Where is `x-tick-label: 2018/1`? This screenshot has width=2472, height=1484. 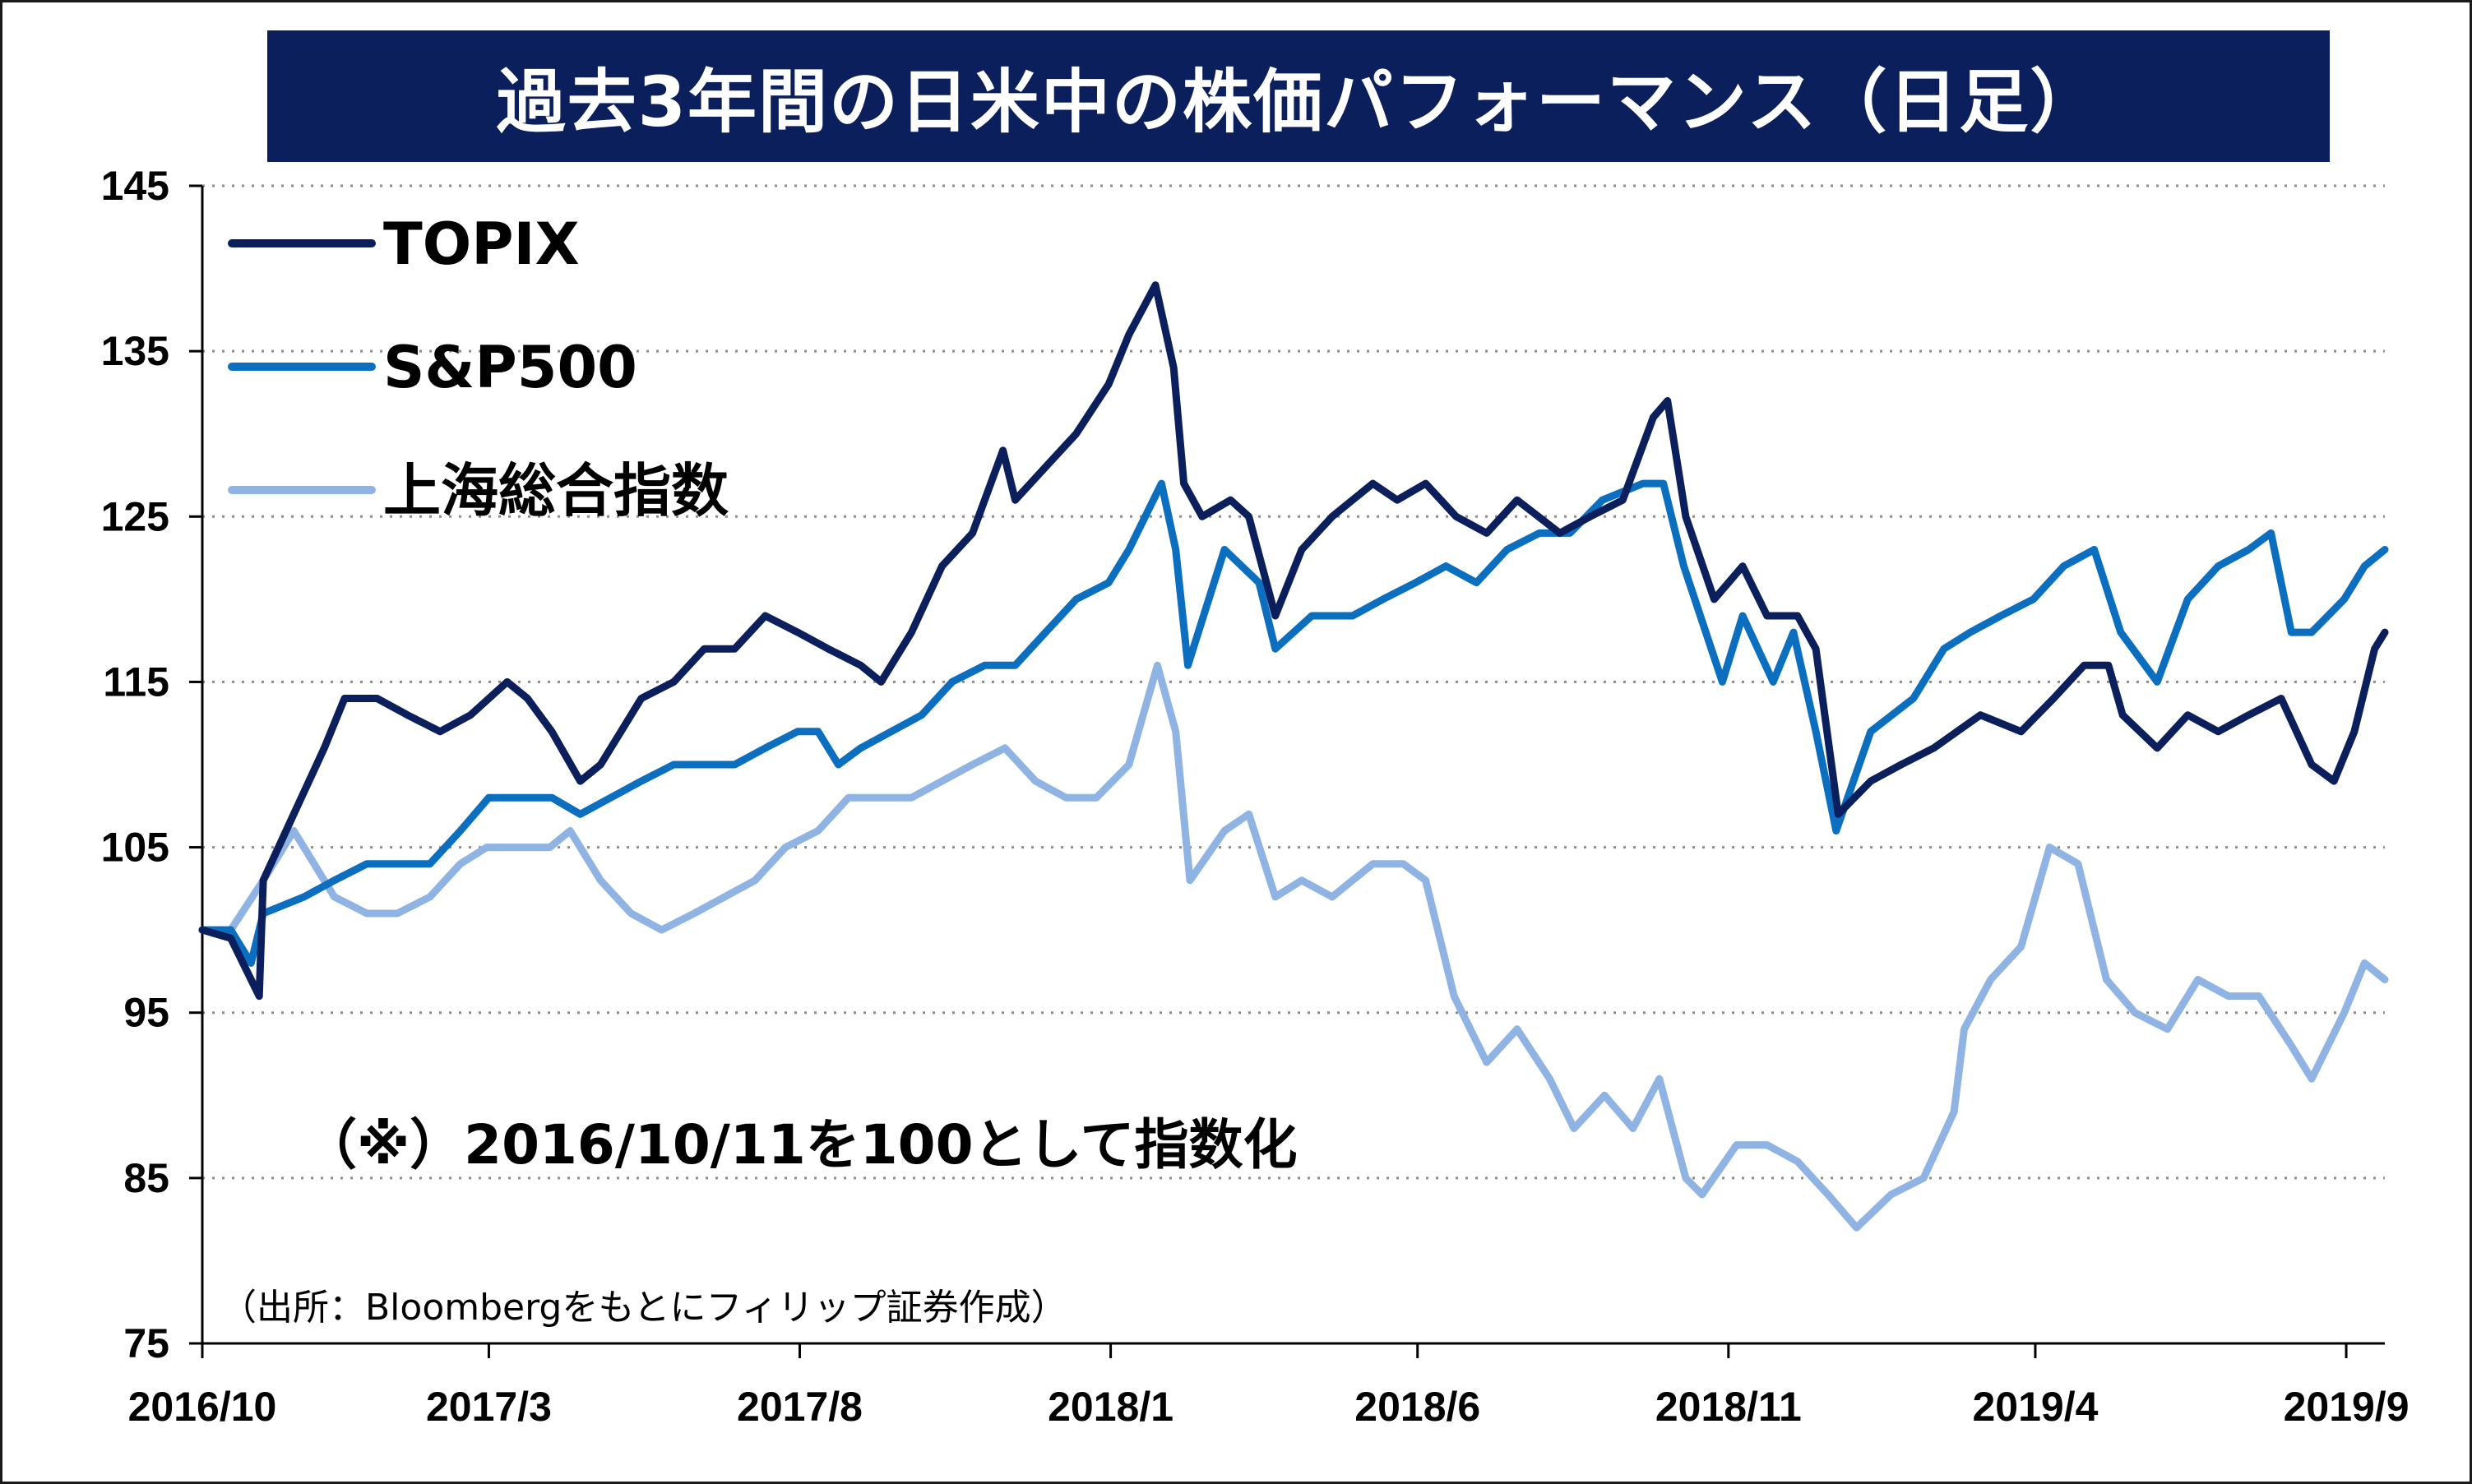
x-tick-label: 2018/1 is located at coordinates (1111, 1407).